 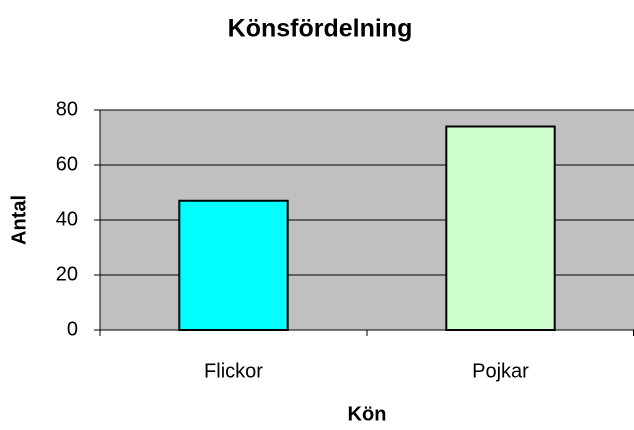 I want to click on x-tick-label: Pojkar, so click(x=500, y=371).